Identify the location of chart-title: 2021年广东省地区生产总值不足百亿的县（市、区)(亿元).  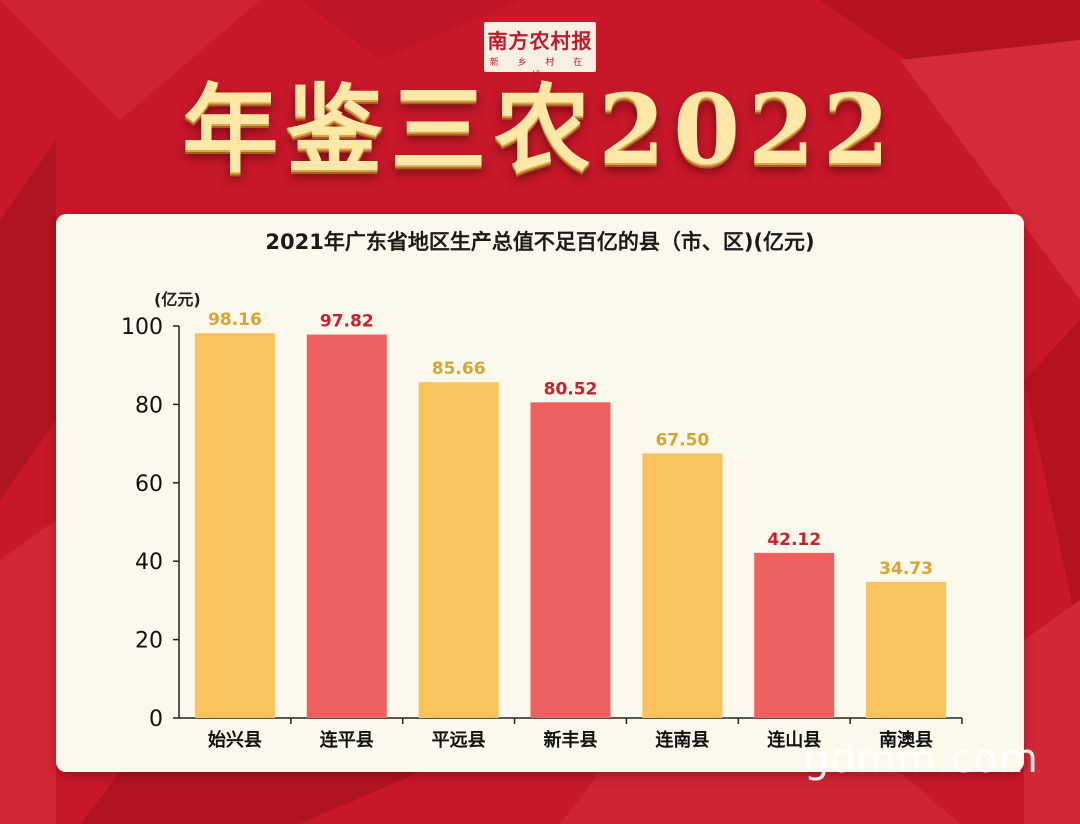
(540, 242).